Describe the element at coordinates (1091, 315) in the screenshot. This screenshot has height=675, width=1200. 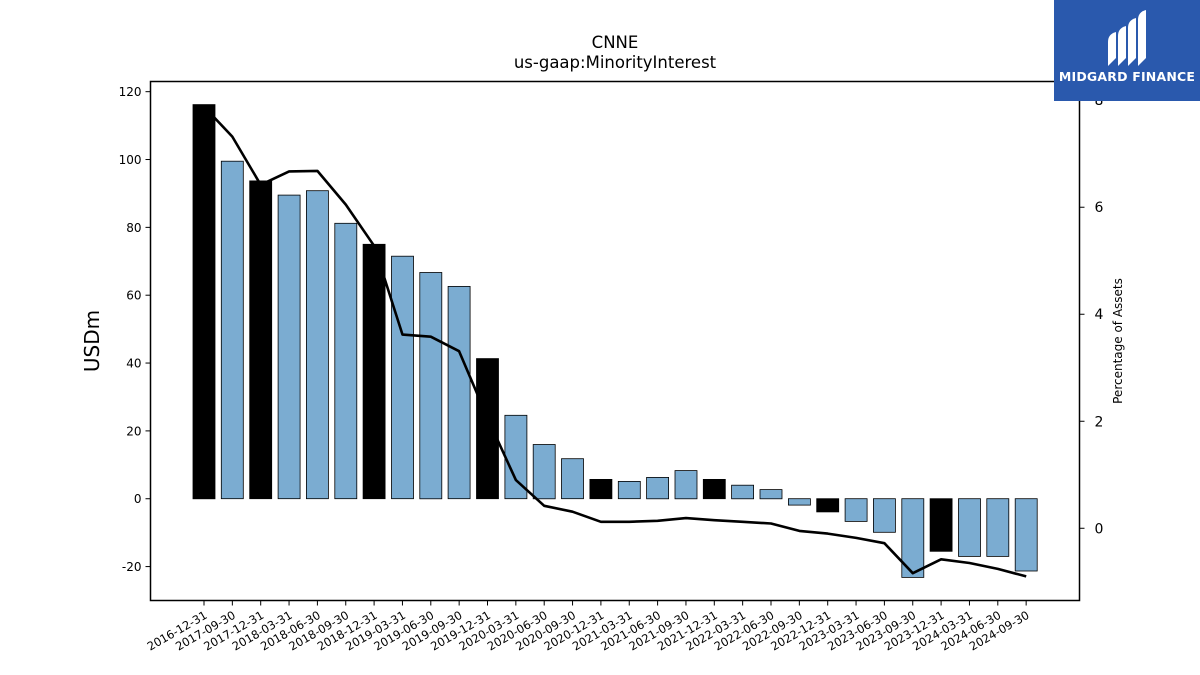
I see `right-axis: 0 2 4 6 8` at that location.